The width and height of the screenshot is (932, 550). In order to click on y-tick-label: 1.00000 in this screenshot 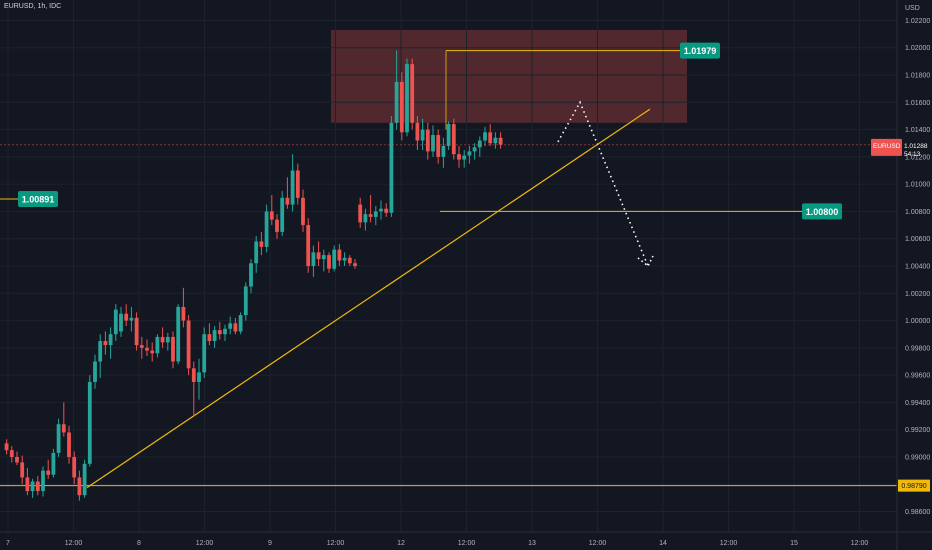, I will do `click(917, 321)`.